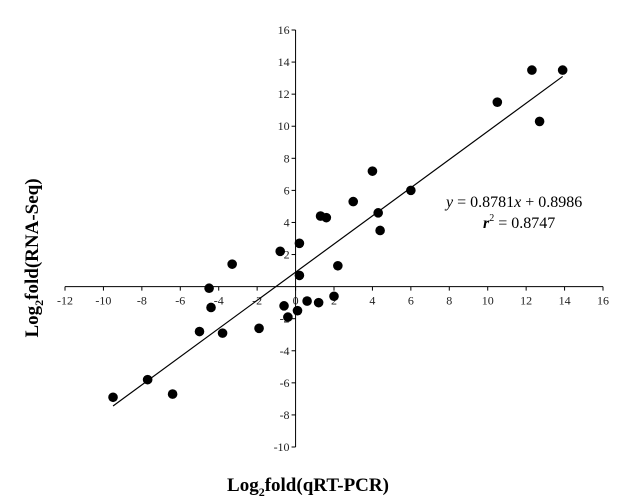  Describe the element at coordinates (483, 202) in the screenshot. I see `equation-mid: = 0.8781` at that location.